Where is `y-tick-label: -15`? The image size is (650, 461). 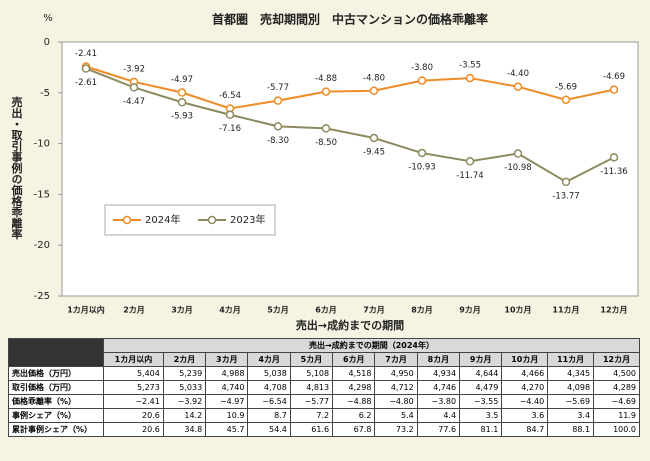
y-tick-label: -15 is located at coordinates (42, 194).